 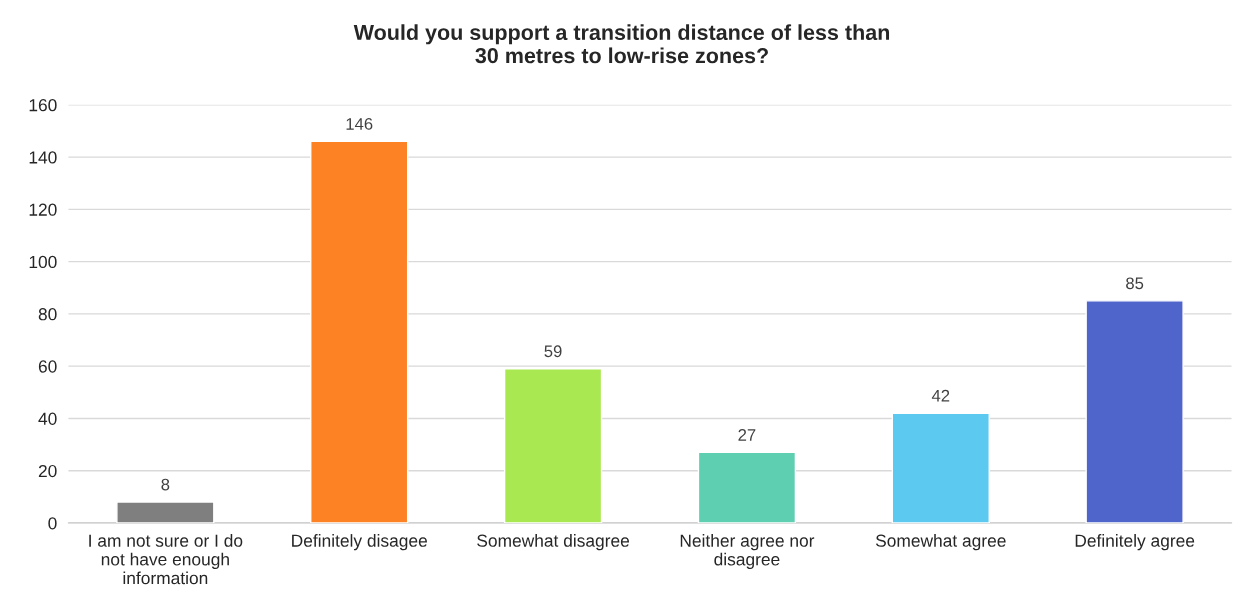 What do you see at coordinates (940, 395) in the screenshot?
I see `data-label: 42` at bounding box center [940, 395].